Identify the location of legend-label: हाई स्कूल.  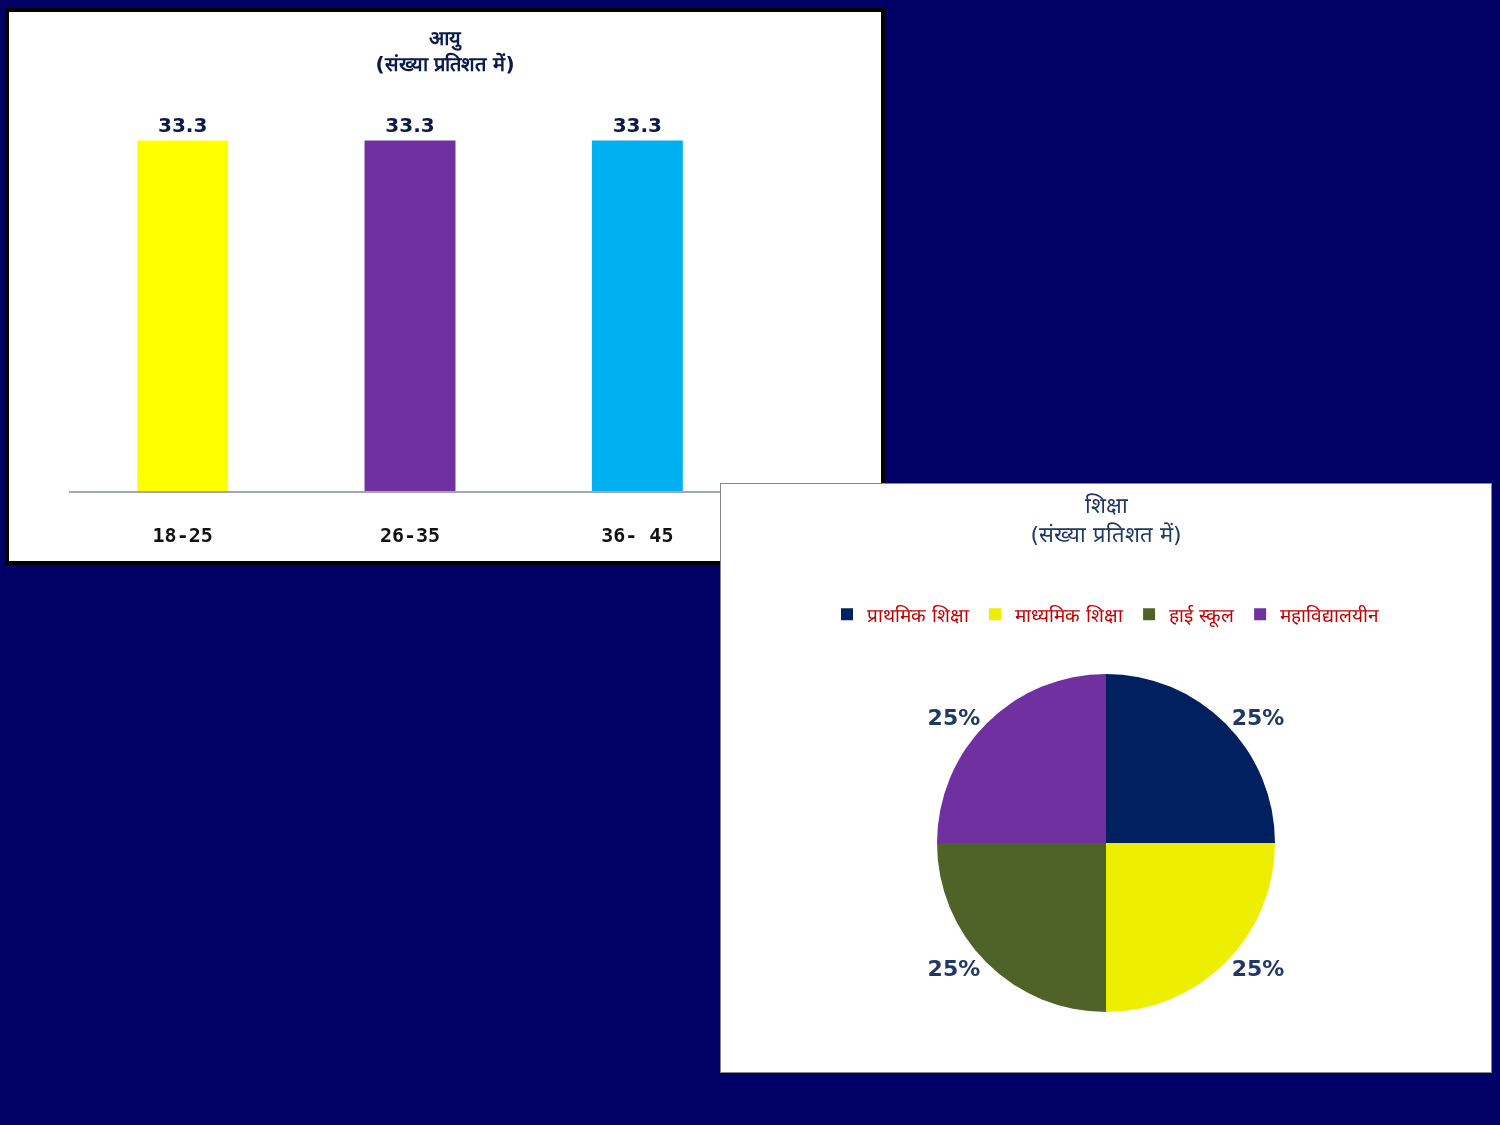
(1202, 615).